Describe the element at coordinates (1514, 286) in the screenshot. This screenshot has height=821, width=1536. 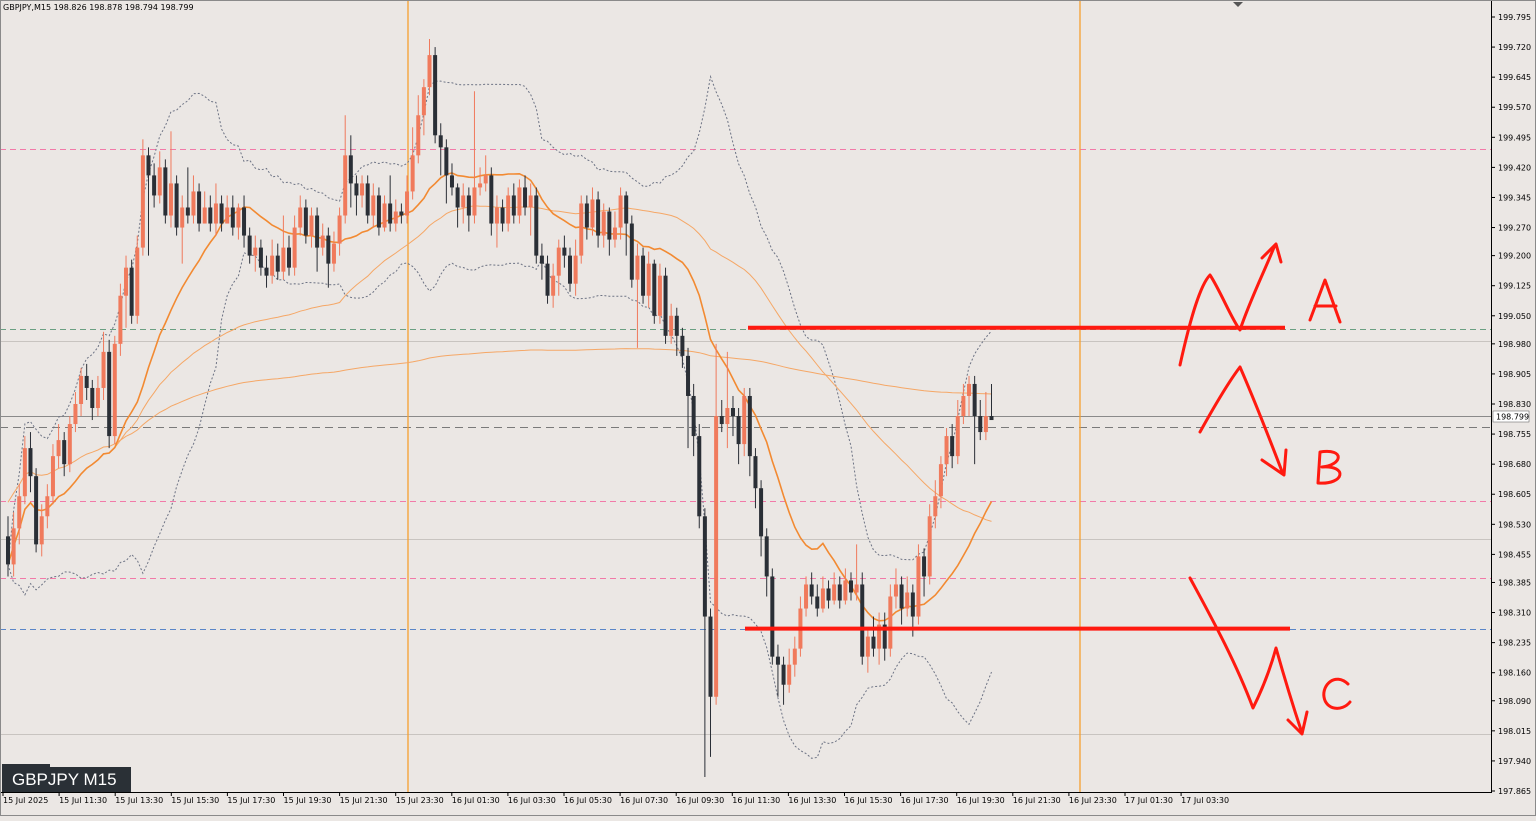
I see `price-tick-label: 199.125` at that location.